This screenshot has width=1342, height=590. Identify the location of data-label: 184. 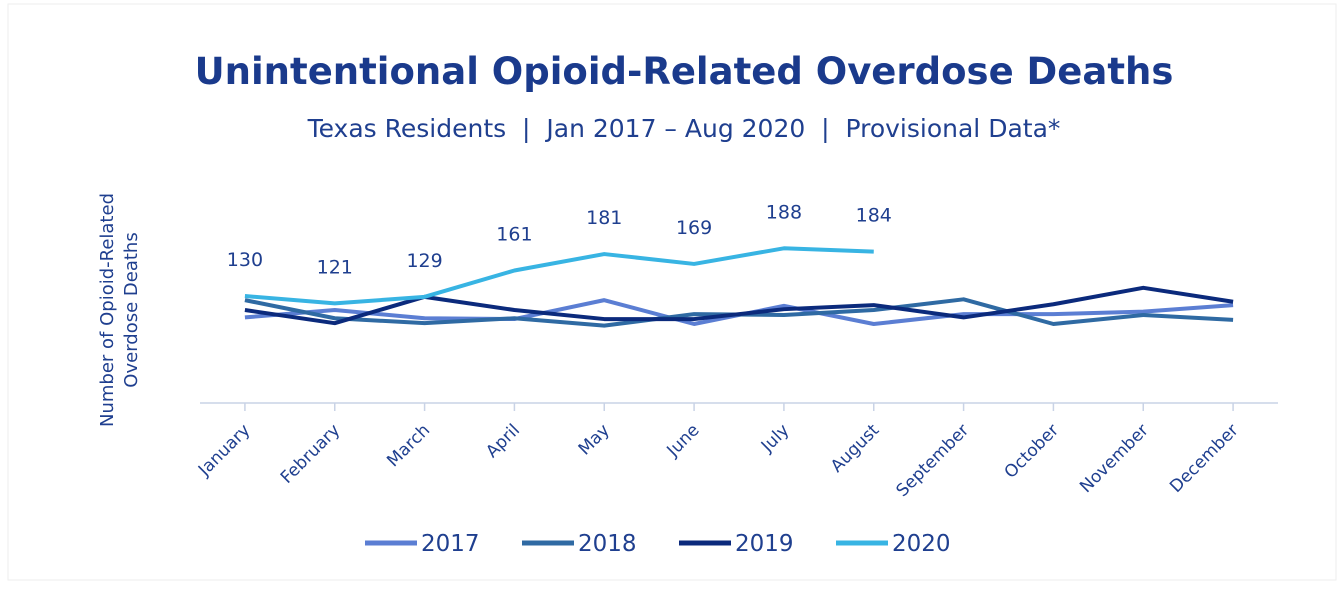
(874, 216).